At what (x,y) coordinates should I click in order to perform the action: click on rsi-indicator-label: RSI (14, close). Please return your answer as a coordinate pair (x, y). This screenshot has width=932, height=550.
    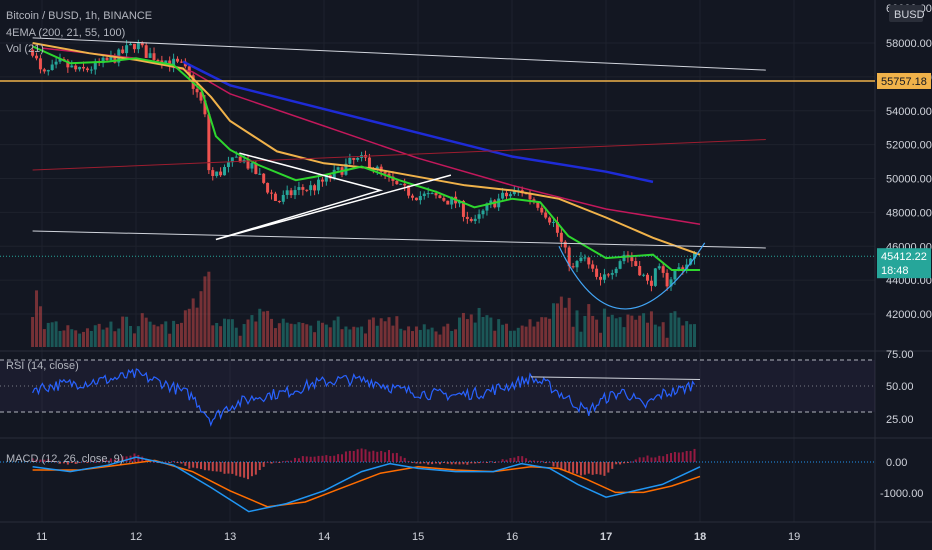
    Looking at the image, I should click on (42, 366).